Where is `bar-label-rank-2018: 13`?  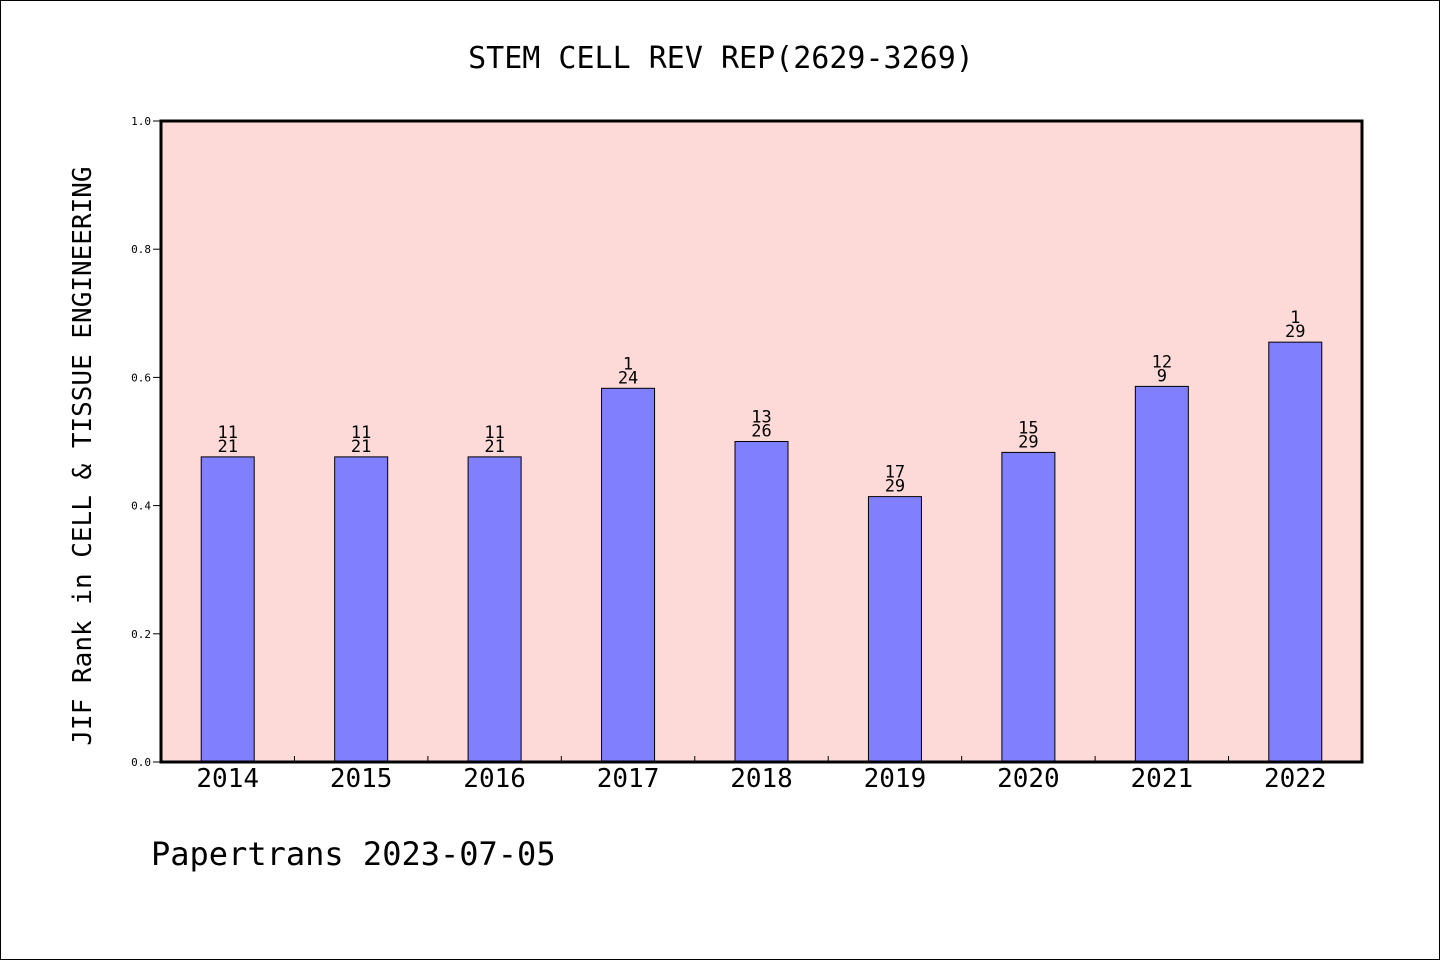
bar-label-rank-2018: 13 is located at coordinates (761, 418).